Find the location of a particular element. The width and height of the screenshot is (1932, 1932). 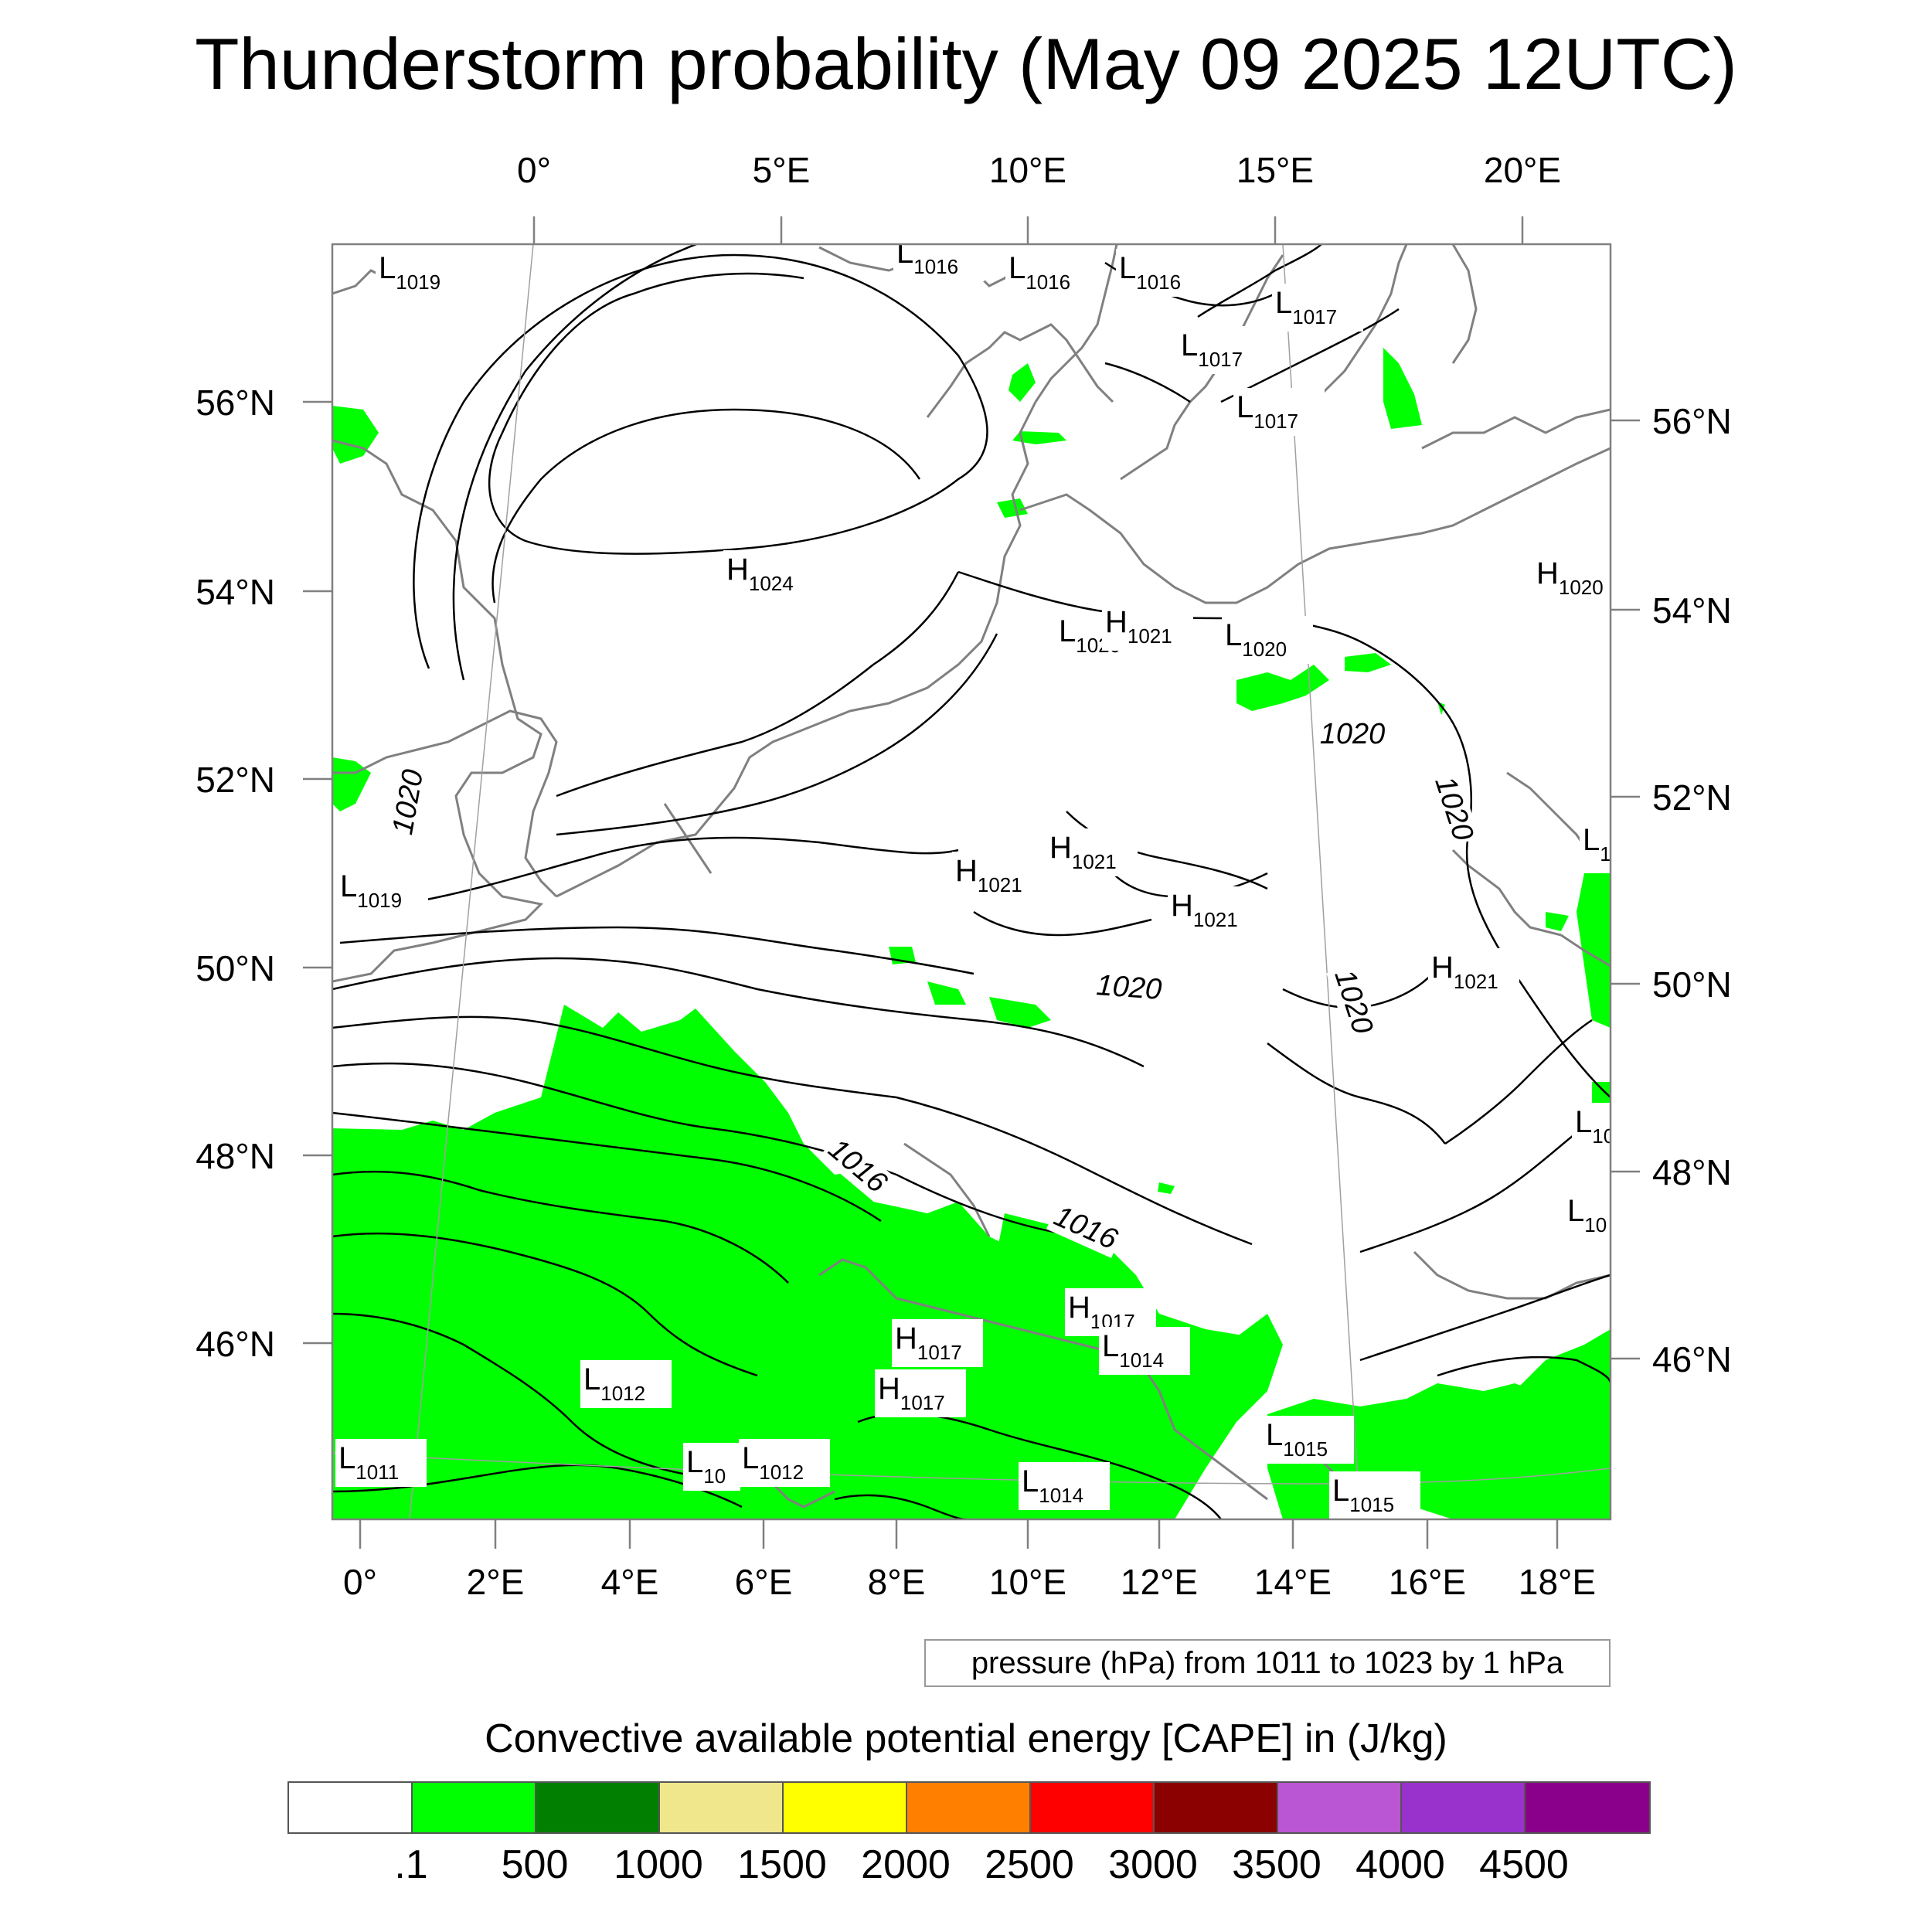

left-lat-label: 48°N is located at coordinates (236, 1156).